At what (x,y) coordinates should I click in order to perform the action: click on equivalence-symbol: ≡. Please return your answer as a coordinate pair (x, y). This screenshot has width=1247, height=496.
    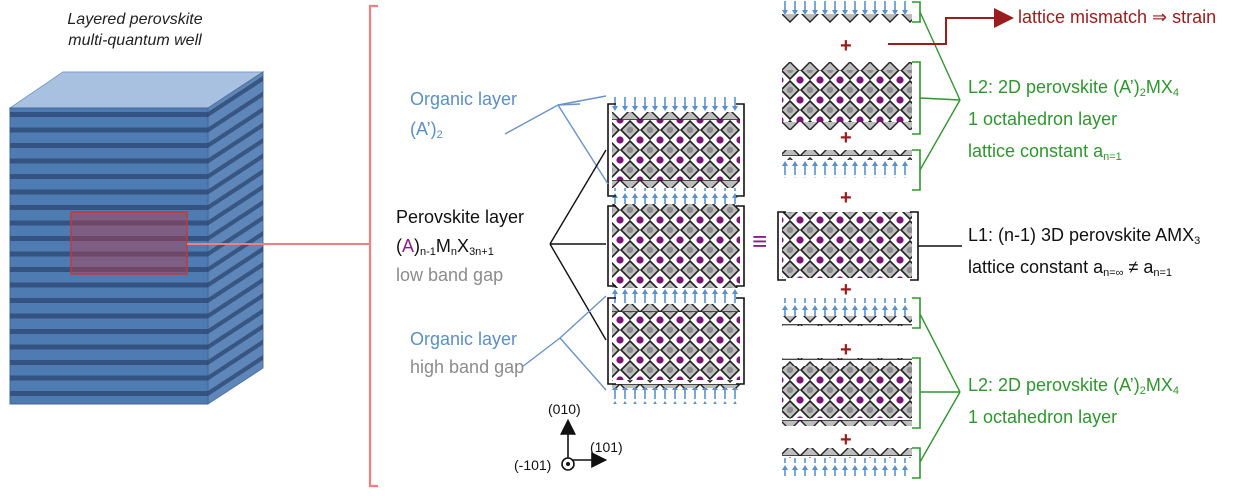
    Looking at the image, I should click on (760, 241).